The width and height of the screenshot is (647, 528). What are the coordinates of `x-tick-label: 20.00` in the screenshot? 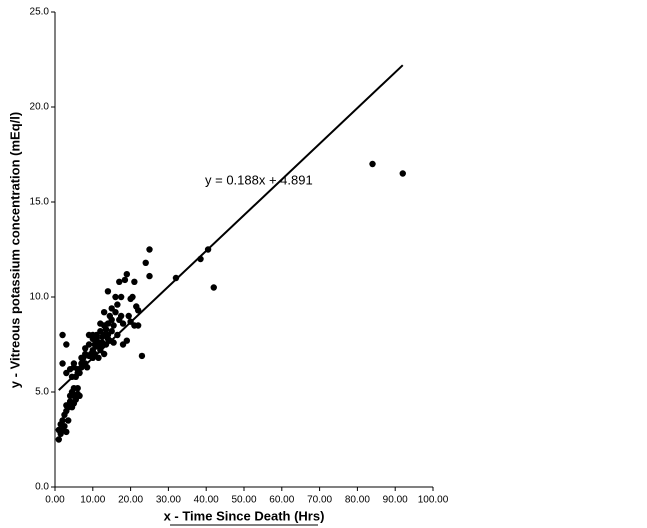 It's located at (130, 500).